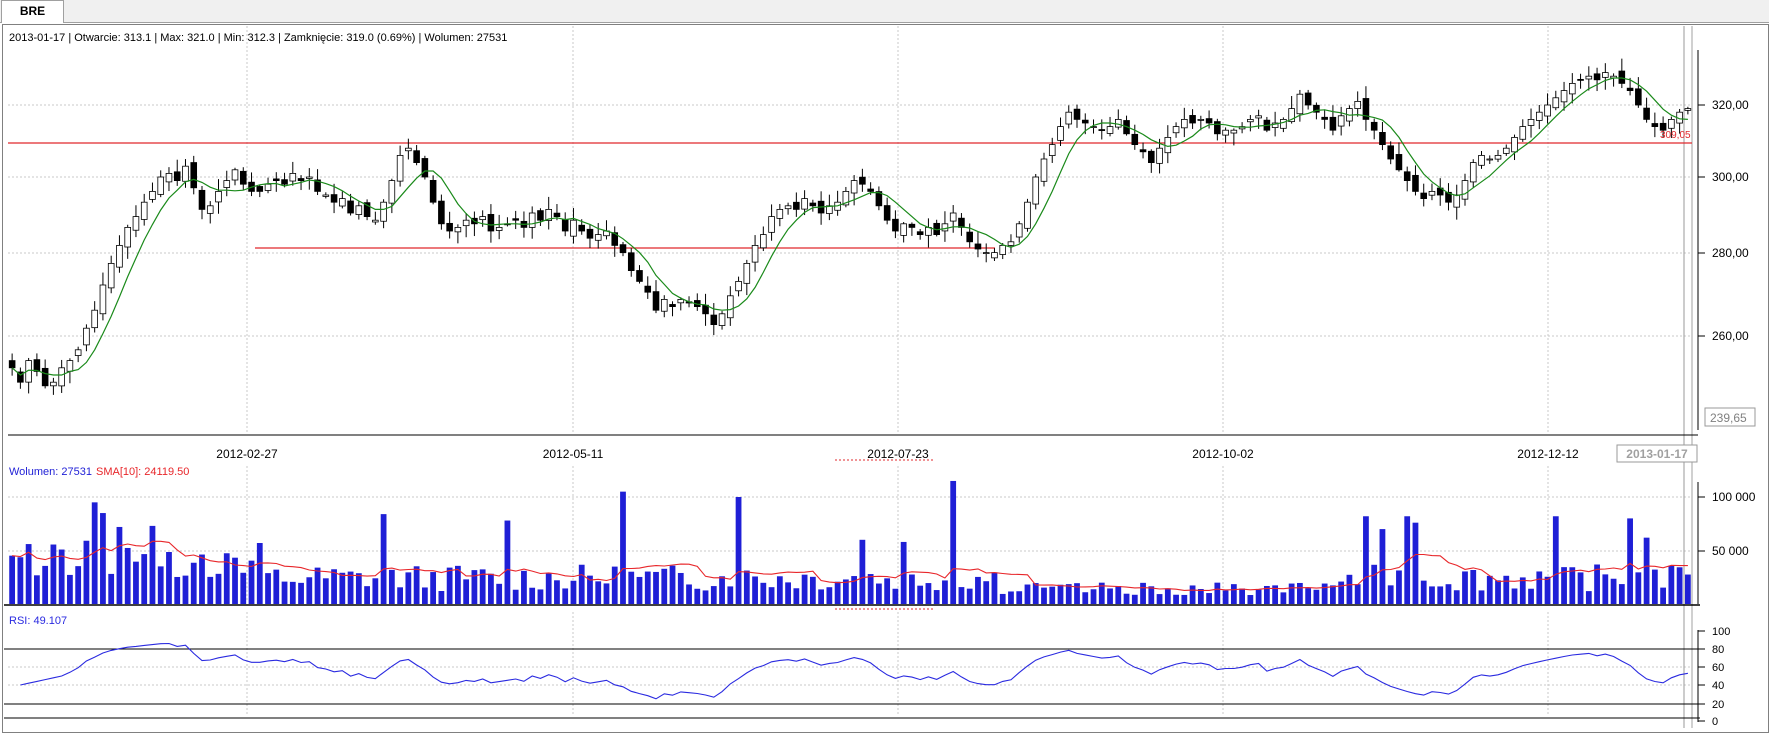 Image resolution: width=1769 pixels, height=735 pixels. Describe the element at coordinates (1730, 105) in the screenshot. I see `price-tick-320: 320,00` at that location.